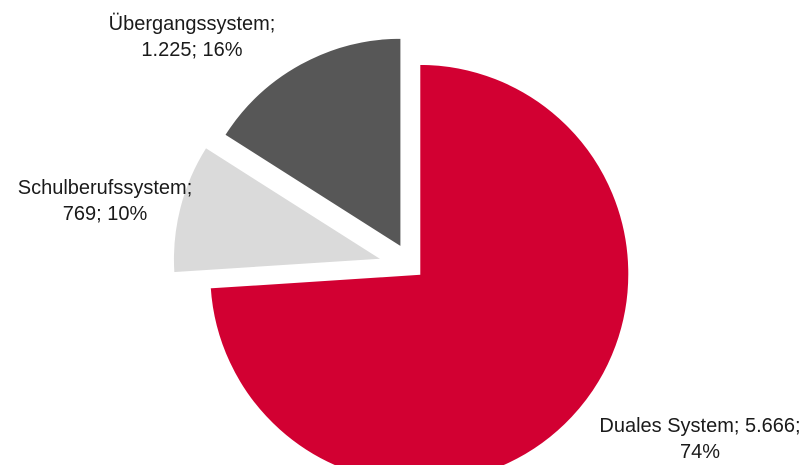 This screenshot has width=805, height=465. I want to click on data-label-line: Übergangssystem;, so click(192, 24).